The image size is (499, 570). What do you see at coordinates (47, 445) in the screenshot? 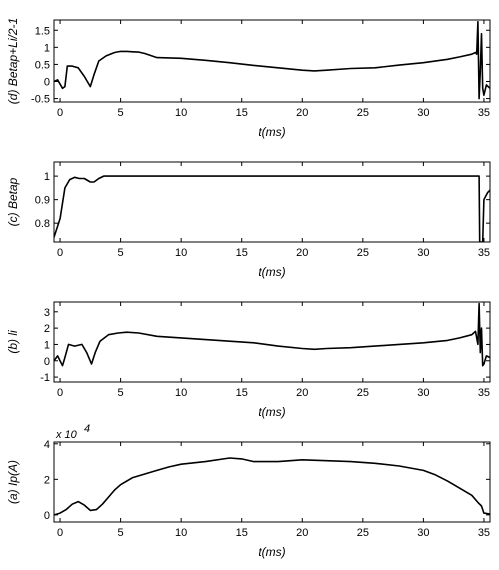
I see `y-tick-label: 4` at bounding box center [47, 445].